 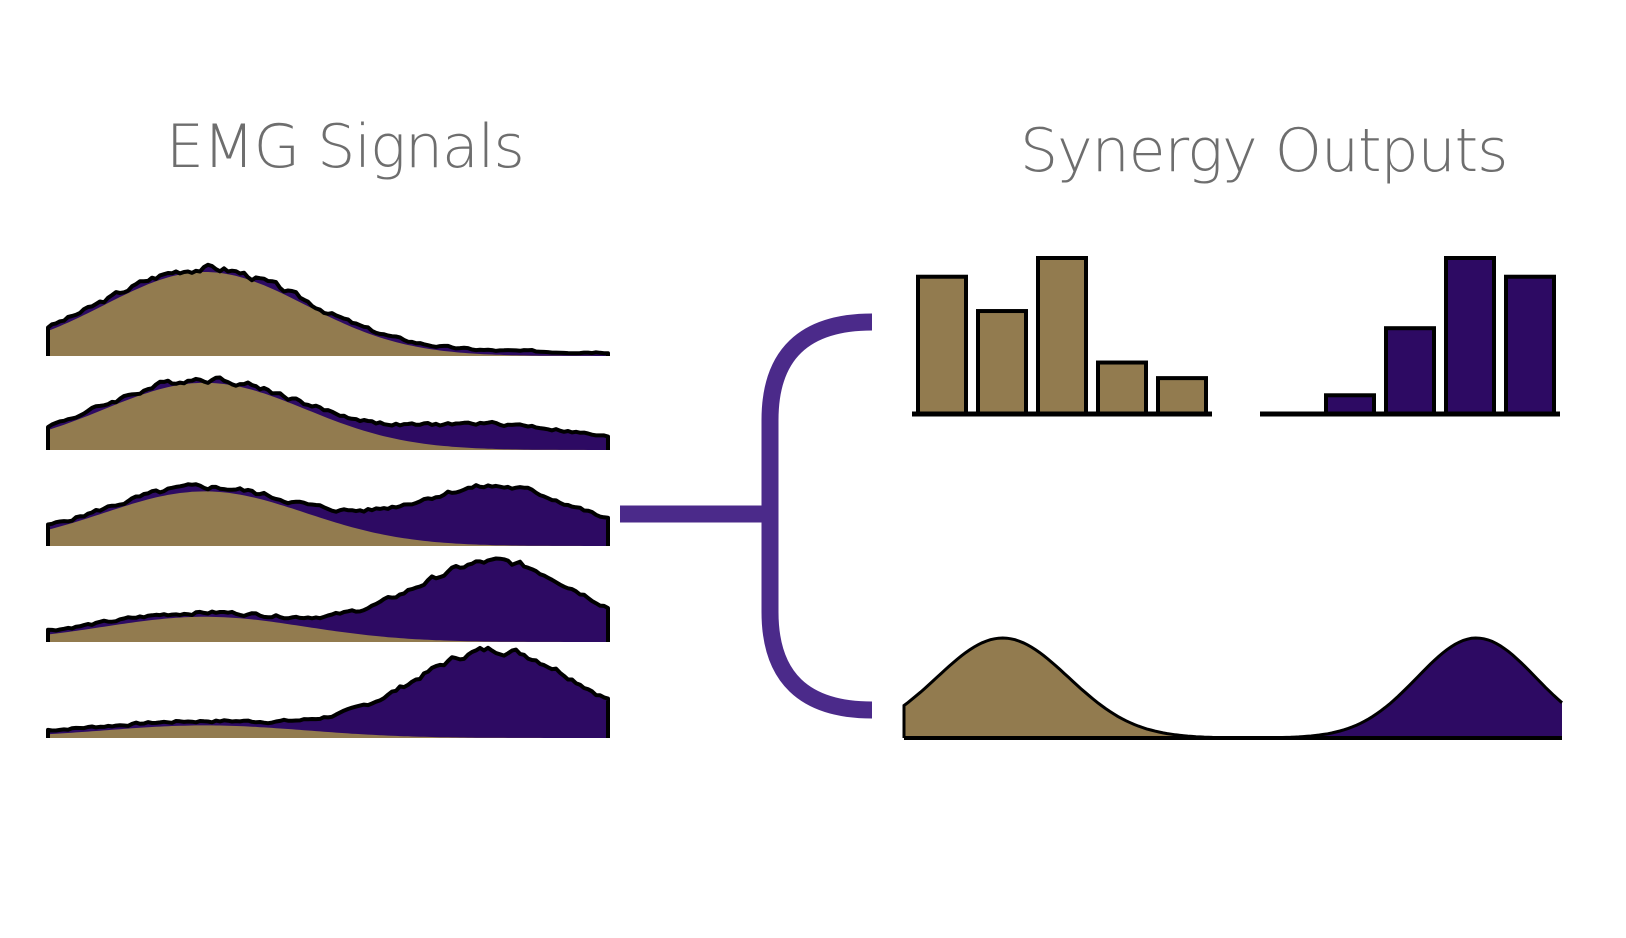 I want to click on synergy-activation-curves, so click(x=1233, y=688).